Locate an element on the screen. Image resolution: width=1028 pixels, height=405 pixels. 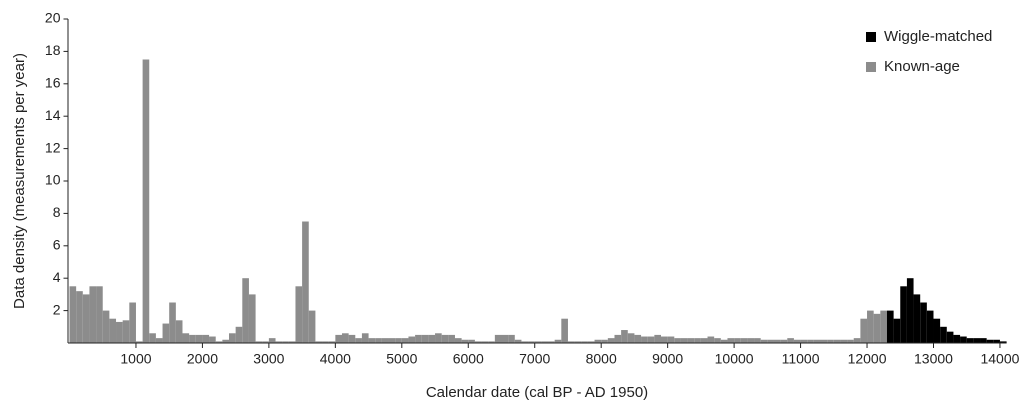
y-tick-label: 16 is located at coordinates (53, 83).